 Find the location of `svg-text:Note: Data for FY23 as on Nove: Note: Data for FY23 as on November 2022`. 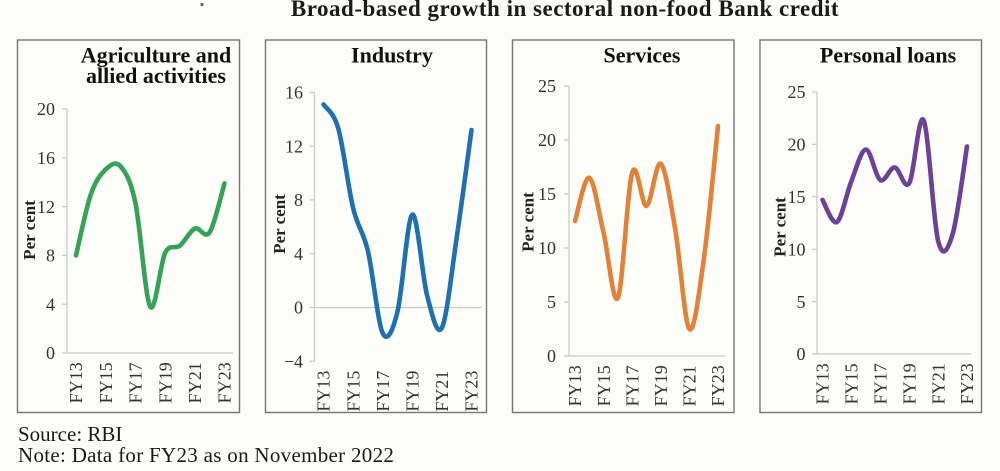

svg-text:Note: Data for FY23 as on Nove: Note: Data for FY23 as on November 2022 is located at coordinates (206, 455).